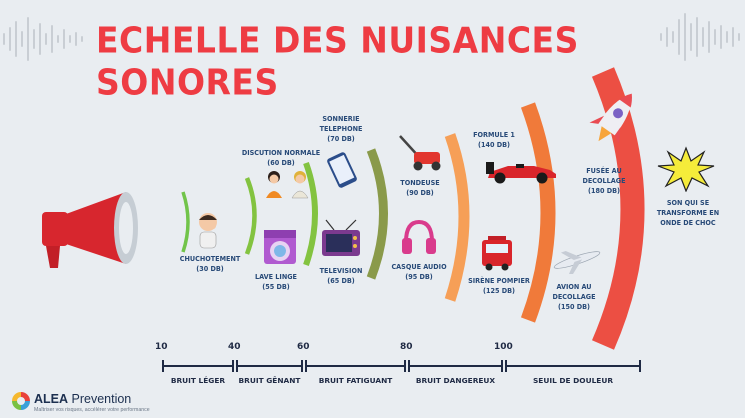 The image size is (745, 418). I want to click on item-label-lave-linge: LAVE LINGE (55 DB), so click(276, 281).